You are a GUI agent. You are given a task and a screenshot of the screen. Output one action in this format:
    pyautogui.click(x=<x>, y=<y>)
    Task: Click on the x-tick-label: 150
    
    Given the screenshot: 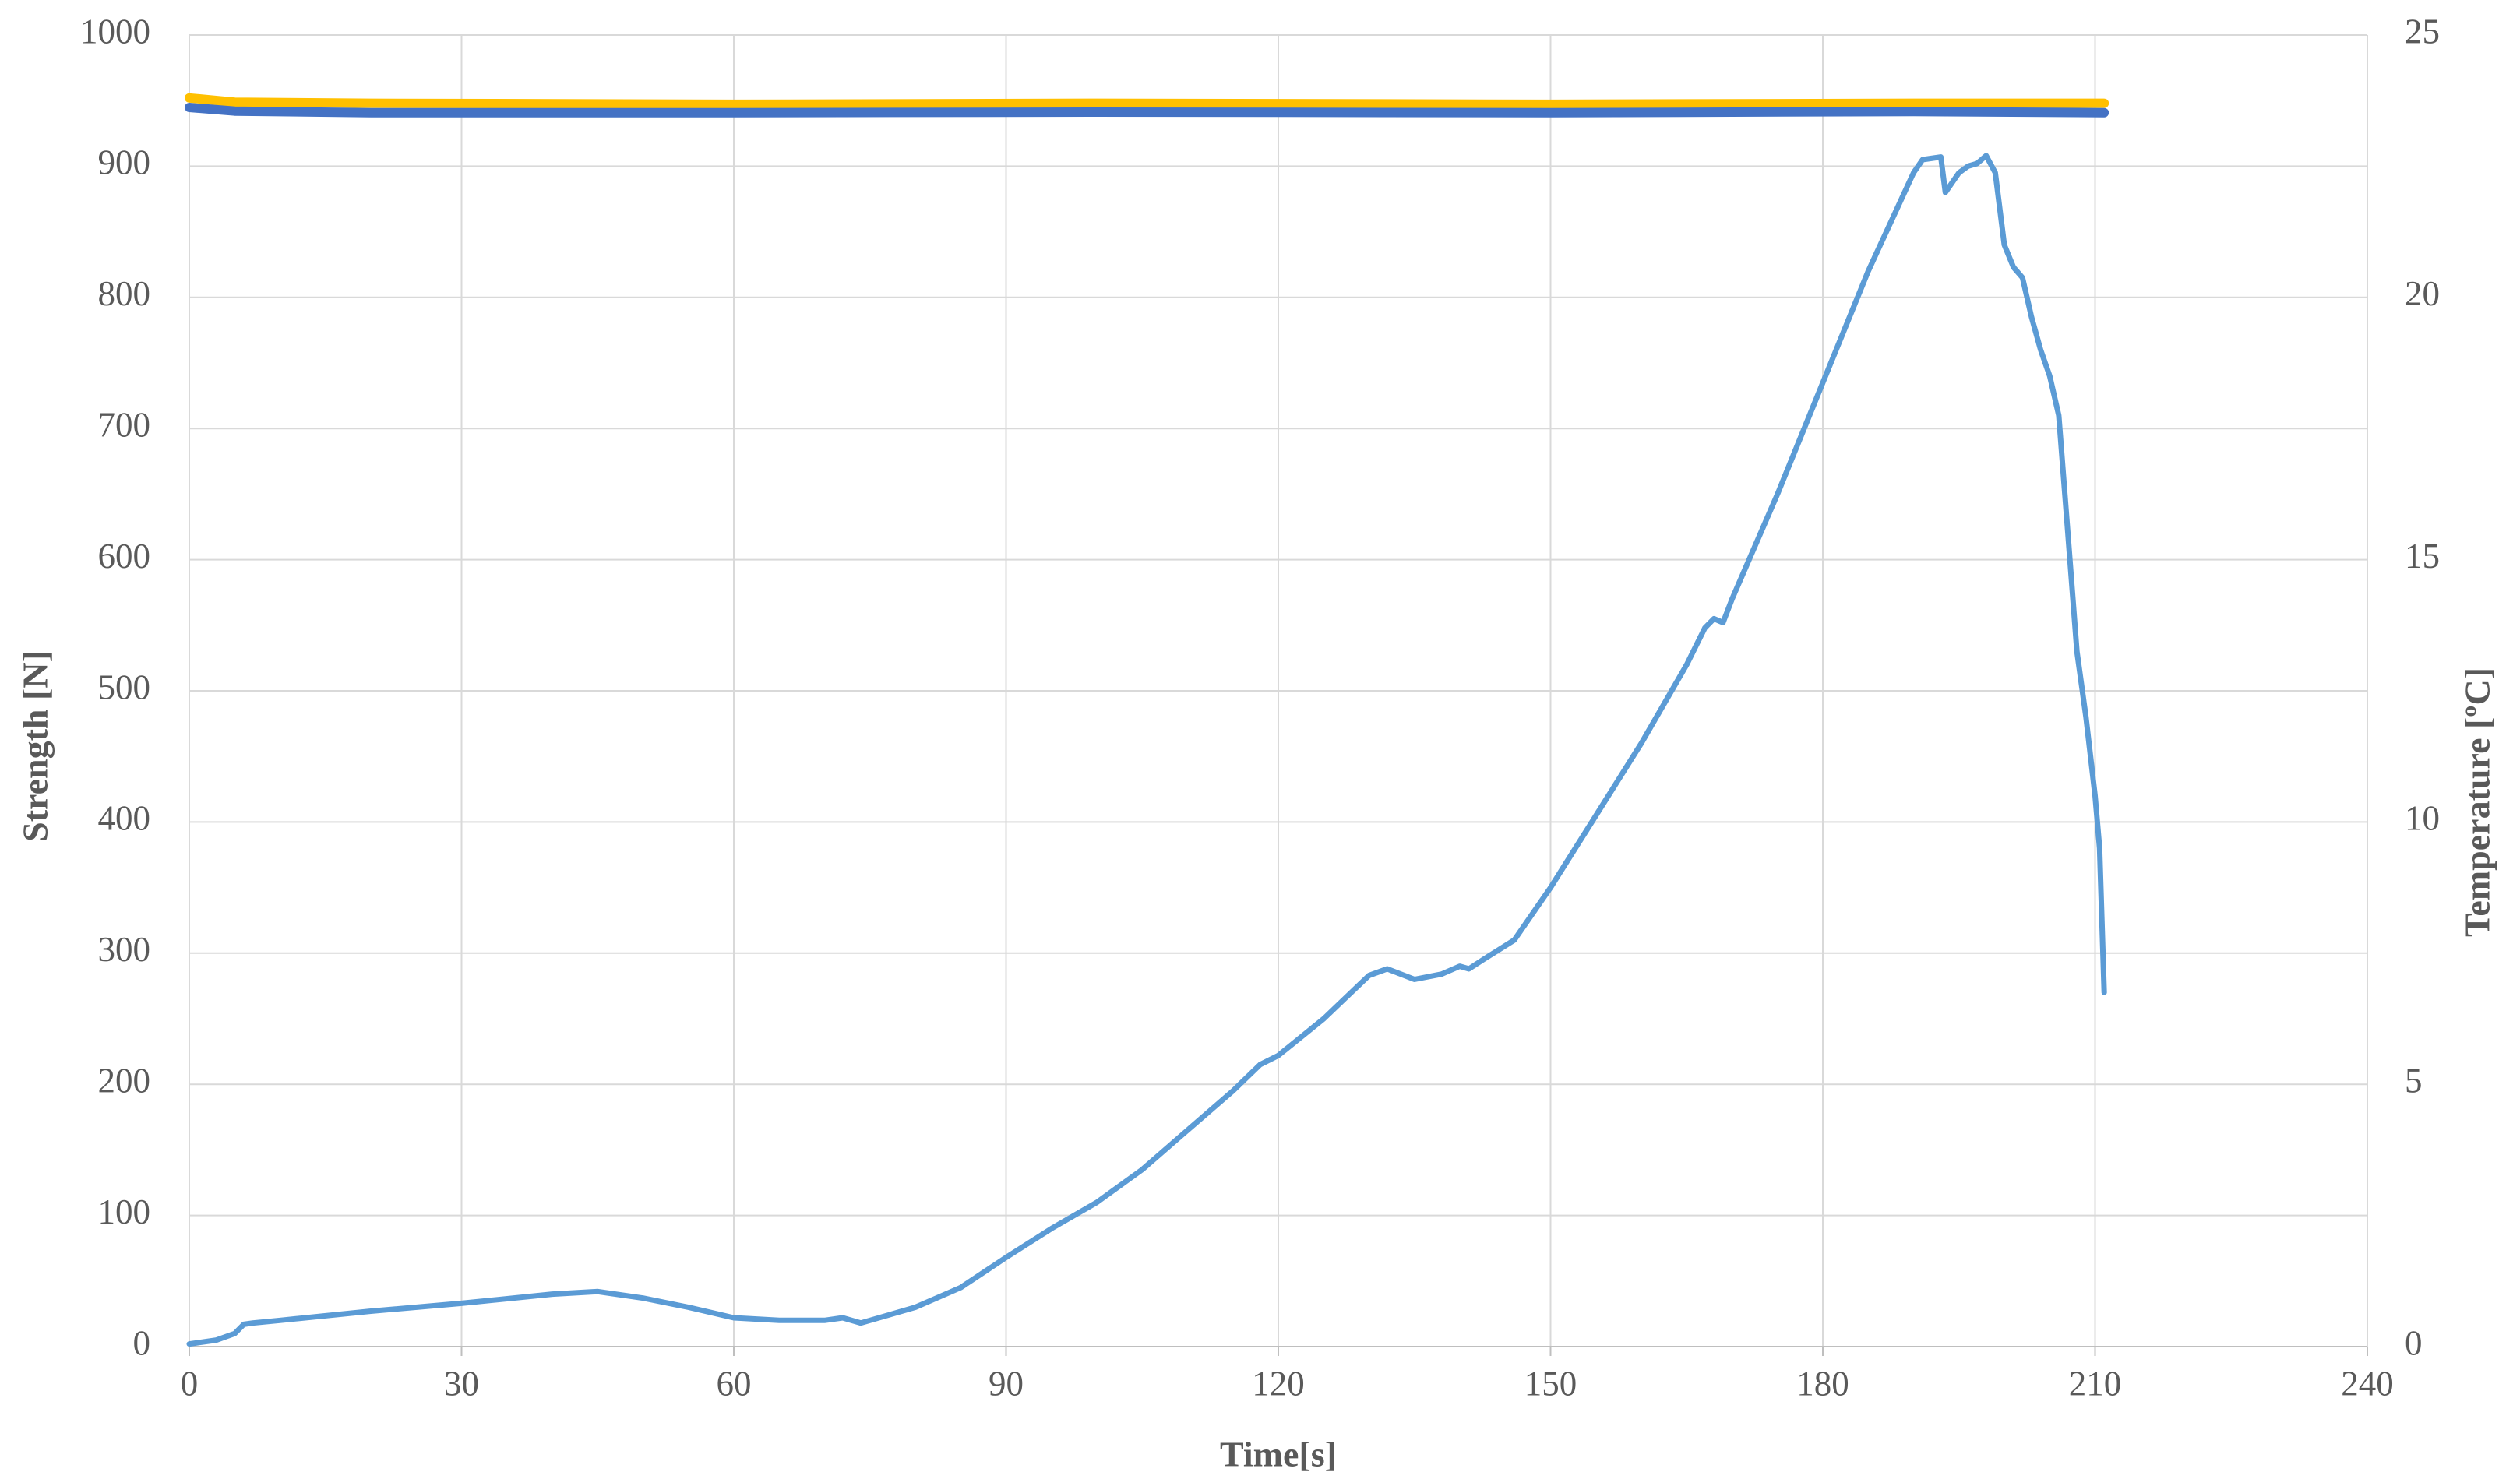 What is the action you would take?
    pyautogui.click(x=1551, y=1383)
    